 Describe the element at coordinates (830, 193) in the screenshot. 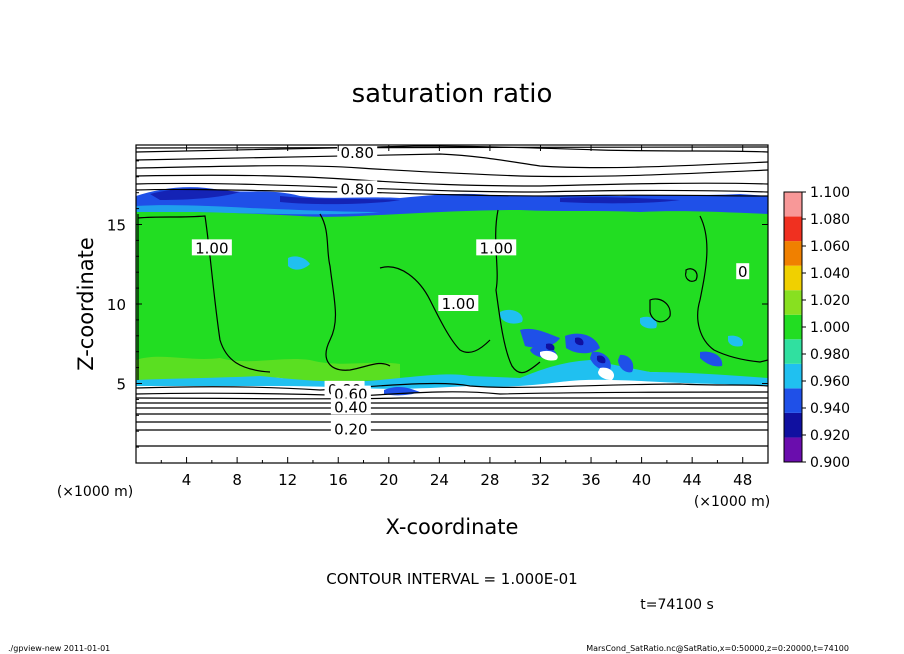

I see `colorbar-label: 1.100` at that location.